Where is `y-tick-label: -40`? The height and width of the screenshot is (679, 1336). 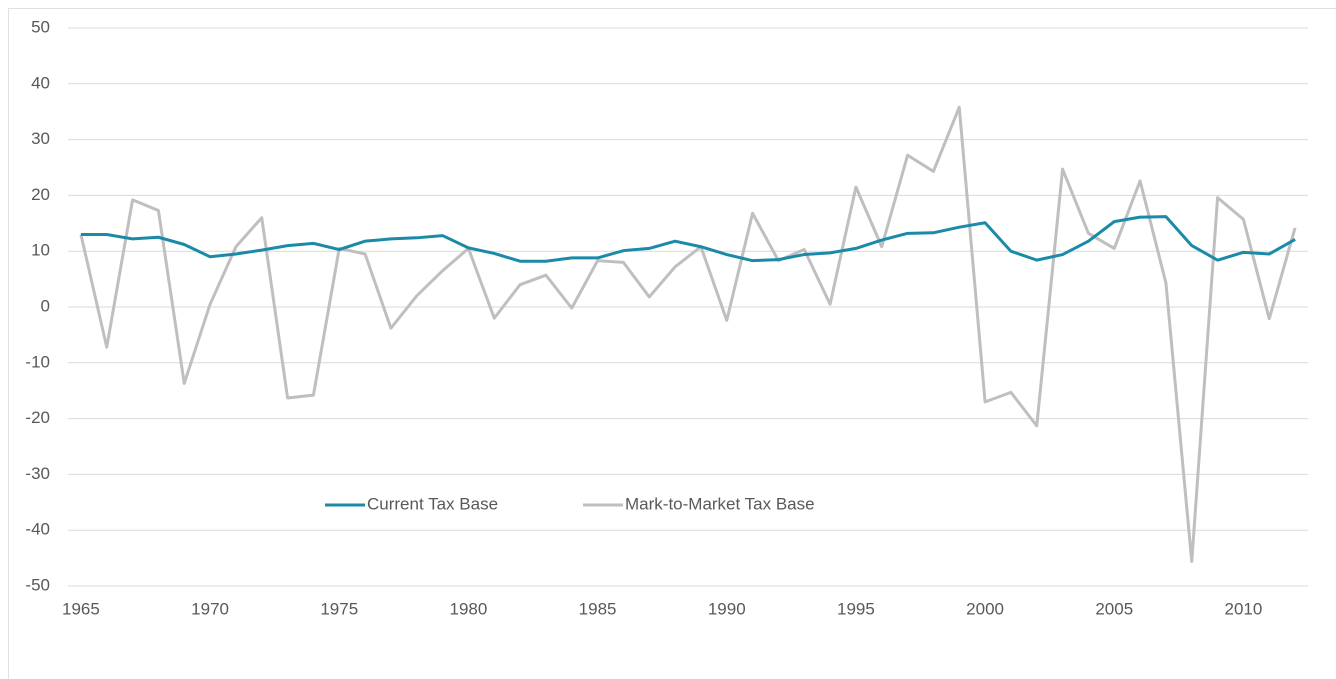 y-tick-label: -40 is located at coordinates (37, 529).